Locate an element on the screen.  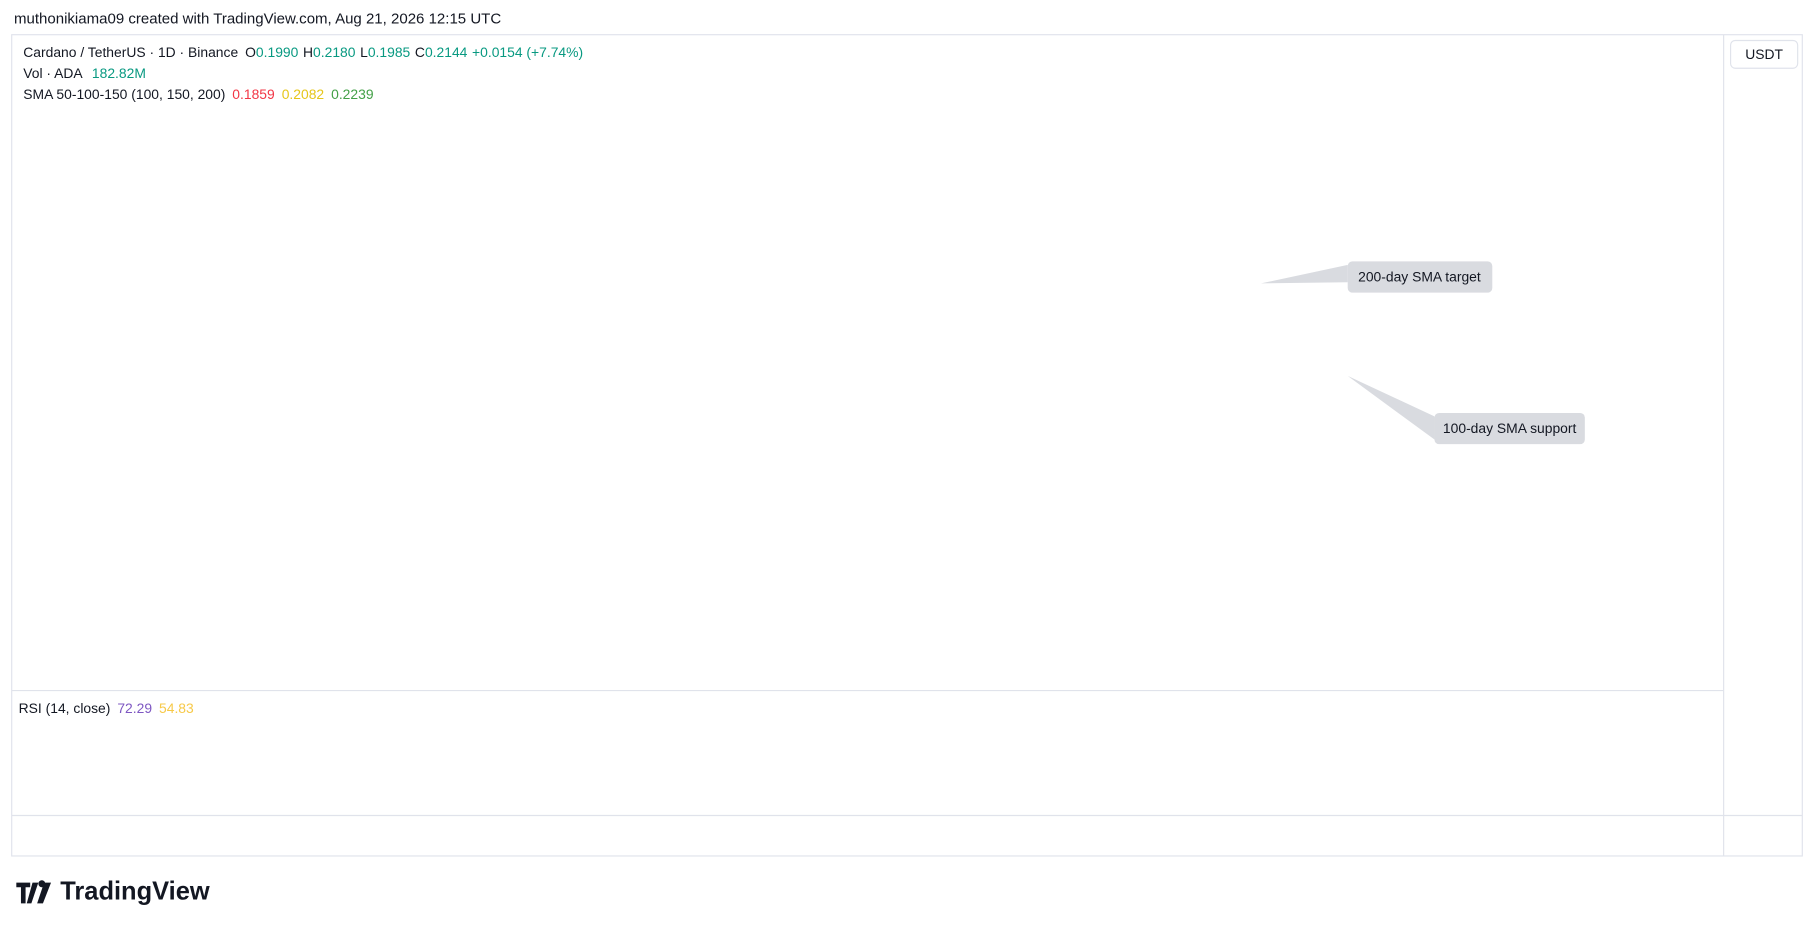
callout-text: 200-day SMA target is located at coordinates (1419, 276).